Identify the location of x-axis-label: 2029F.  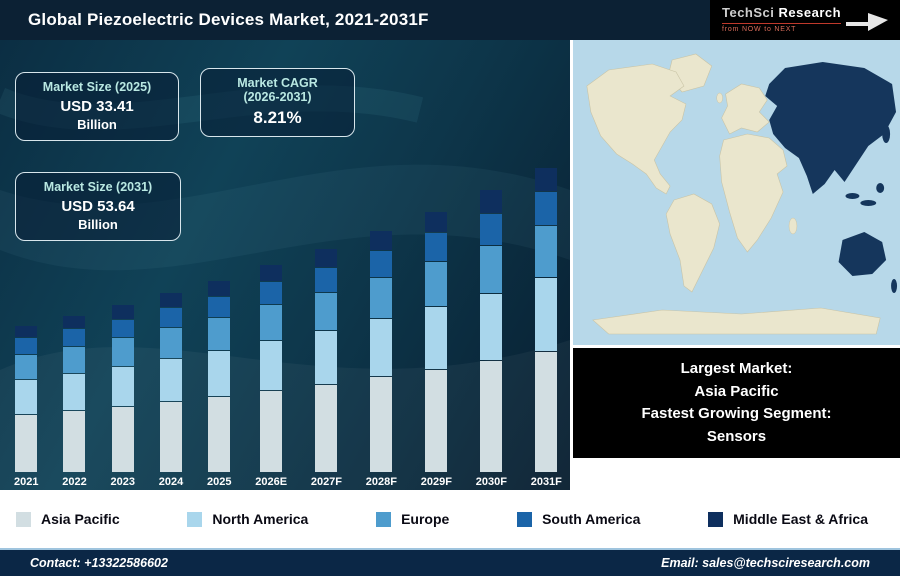
(436, 482).